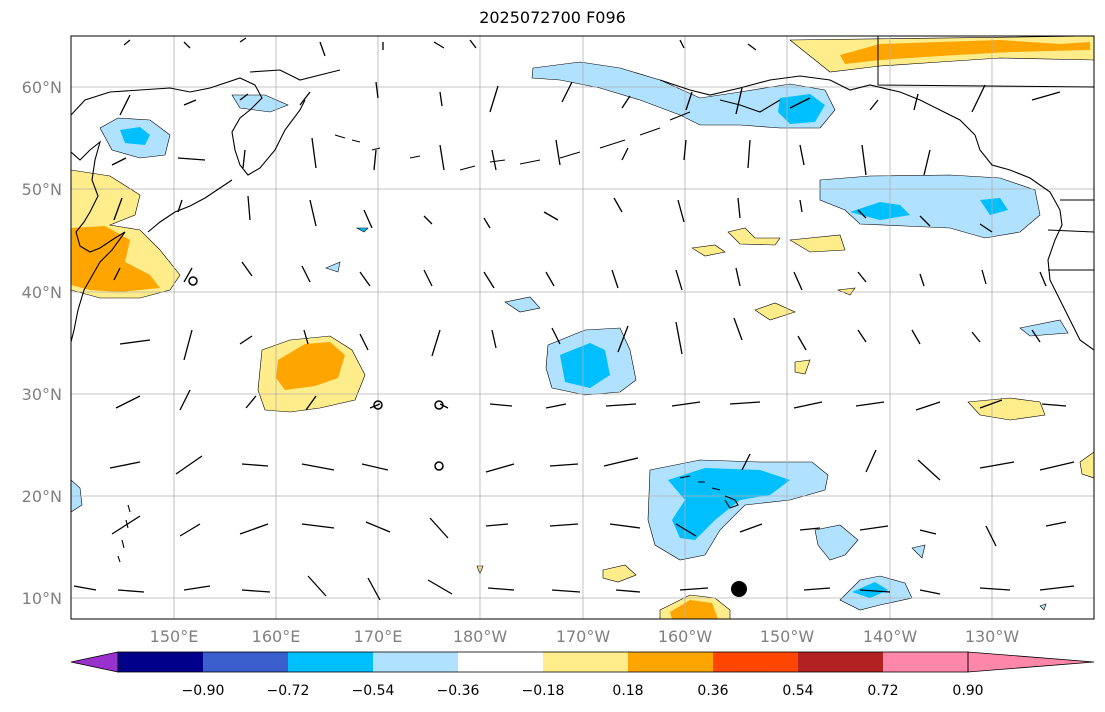  I want to click on lat-label: 10°N, so click(42, 598).